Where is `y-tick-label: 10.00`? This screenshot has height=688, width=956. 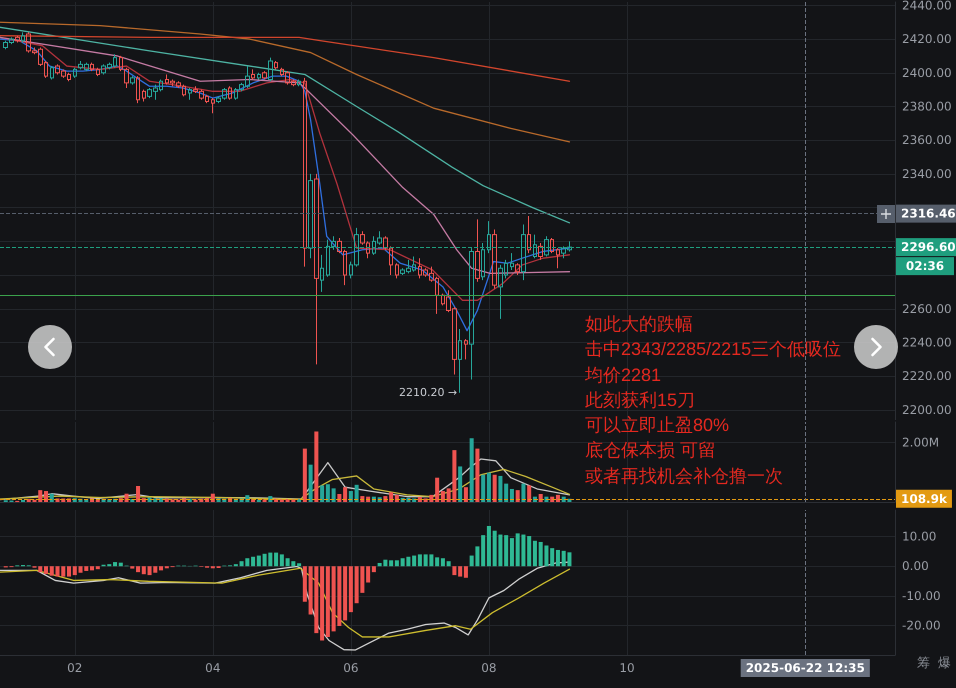
y-tick-label: 10.00 is located at coordinates (919, 537).